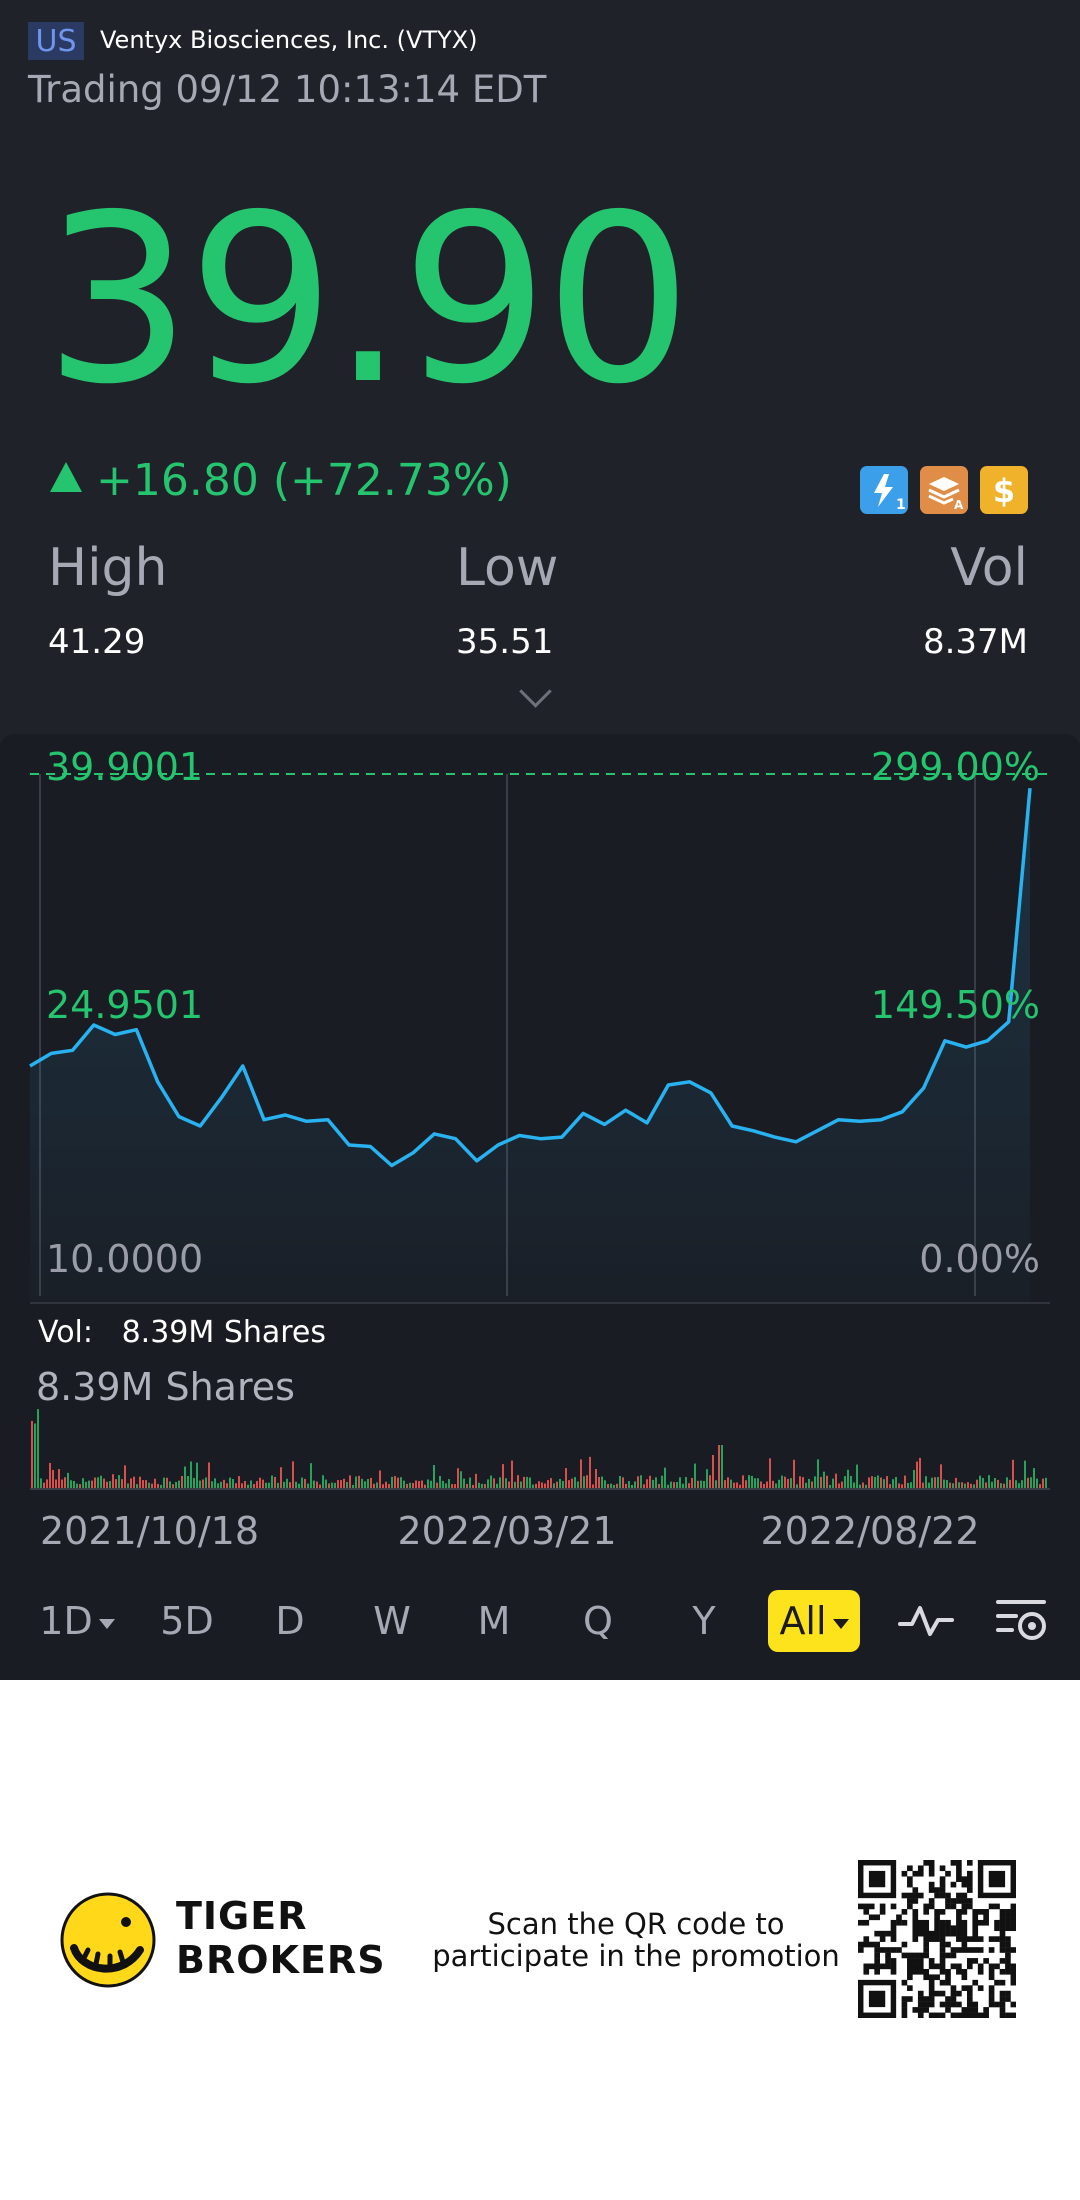  I want to click on tab-all: All, so click(814, 1621).